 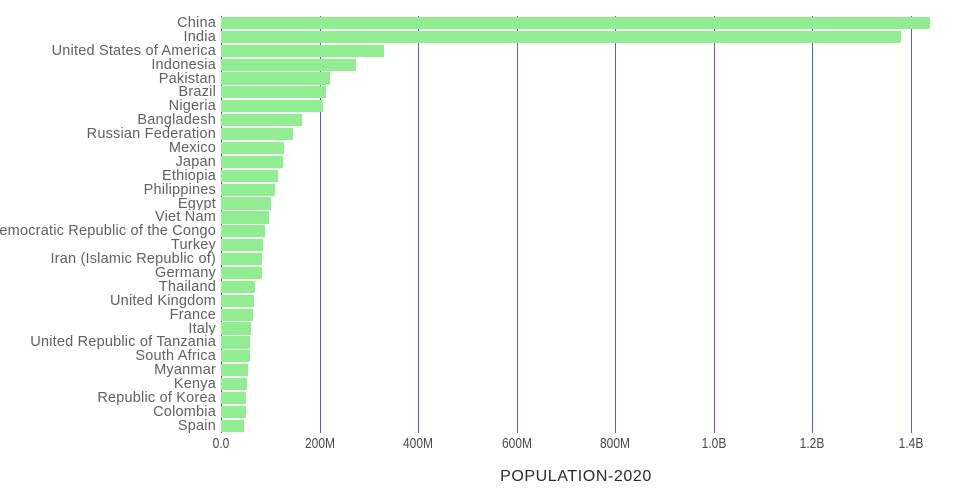 What do you see at coordinates (110, 23) in the screenshot?
I see `category-label: China` at bounding box center [110, 23].